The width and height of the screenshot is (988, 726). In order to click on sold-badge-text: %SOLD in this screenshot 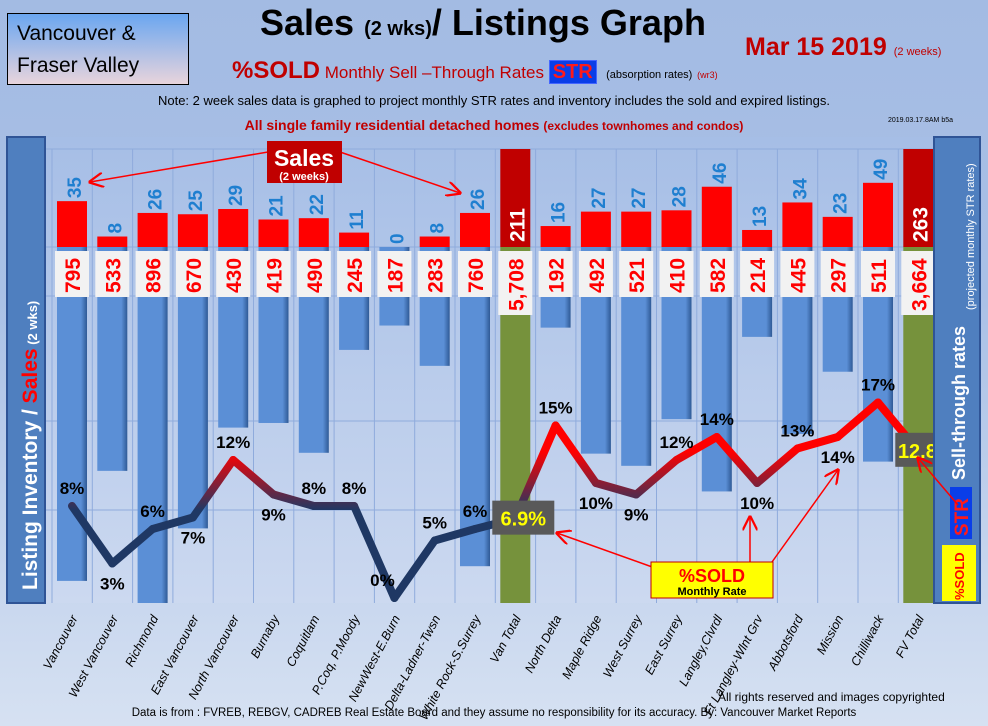, I will do `click(959, 576)`.